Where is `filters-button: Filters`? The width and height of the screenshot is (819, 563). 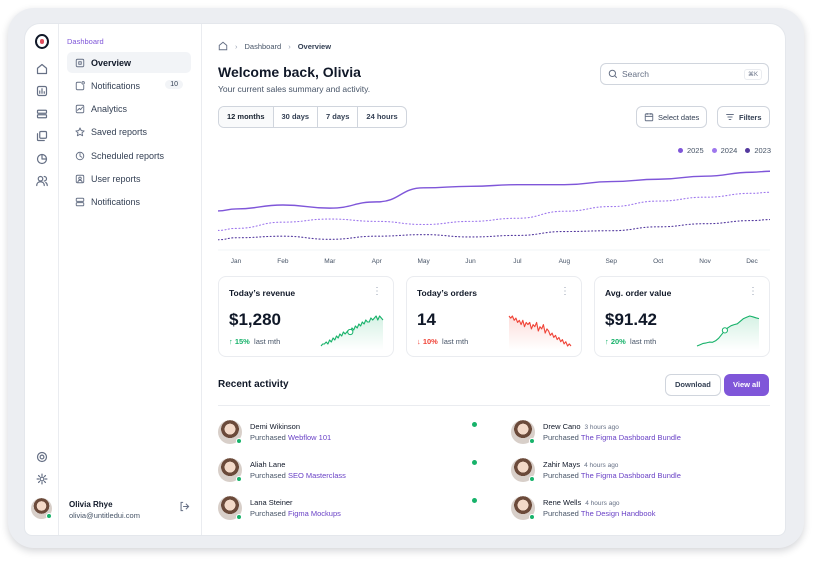 filters-button: Filters is located at coordinates (743, 117).